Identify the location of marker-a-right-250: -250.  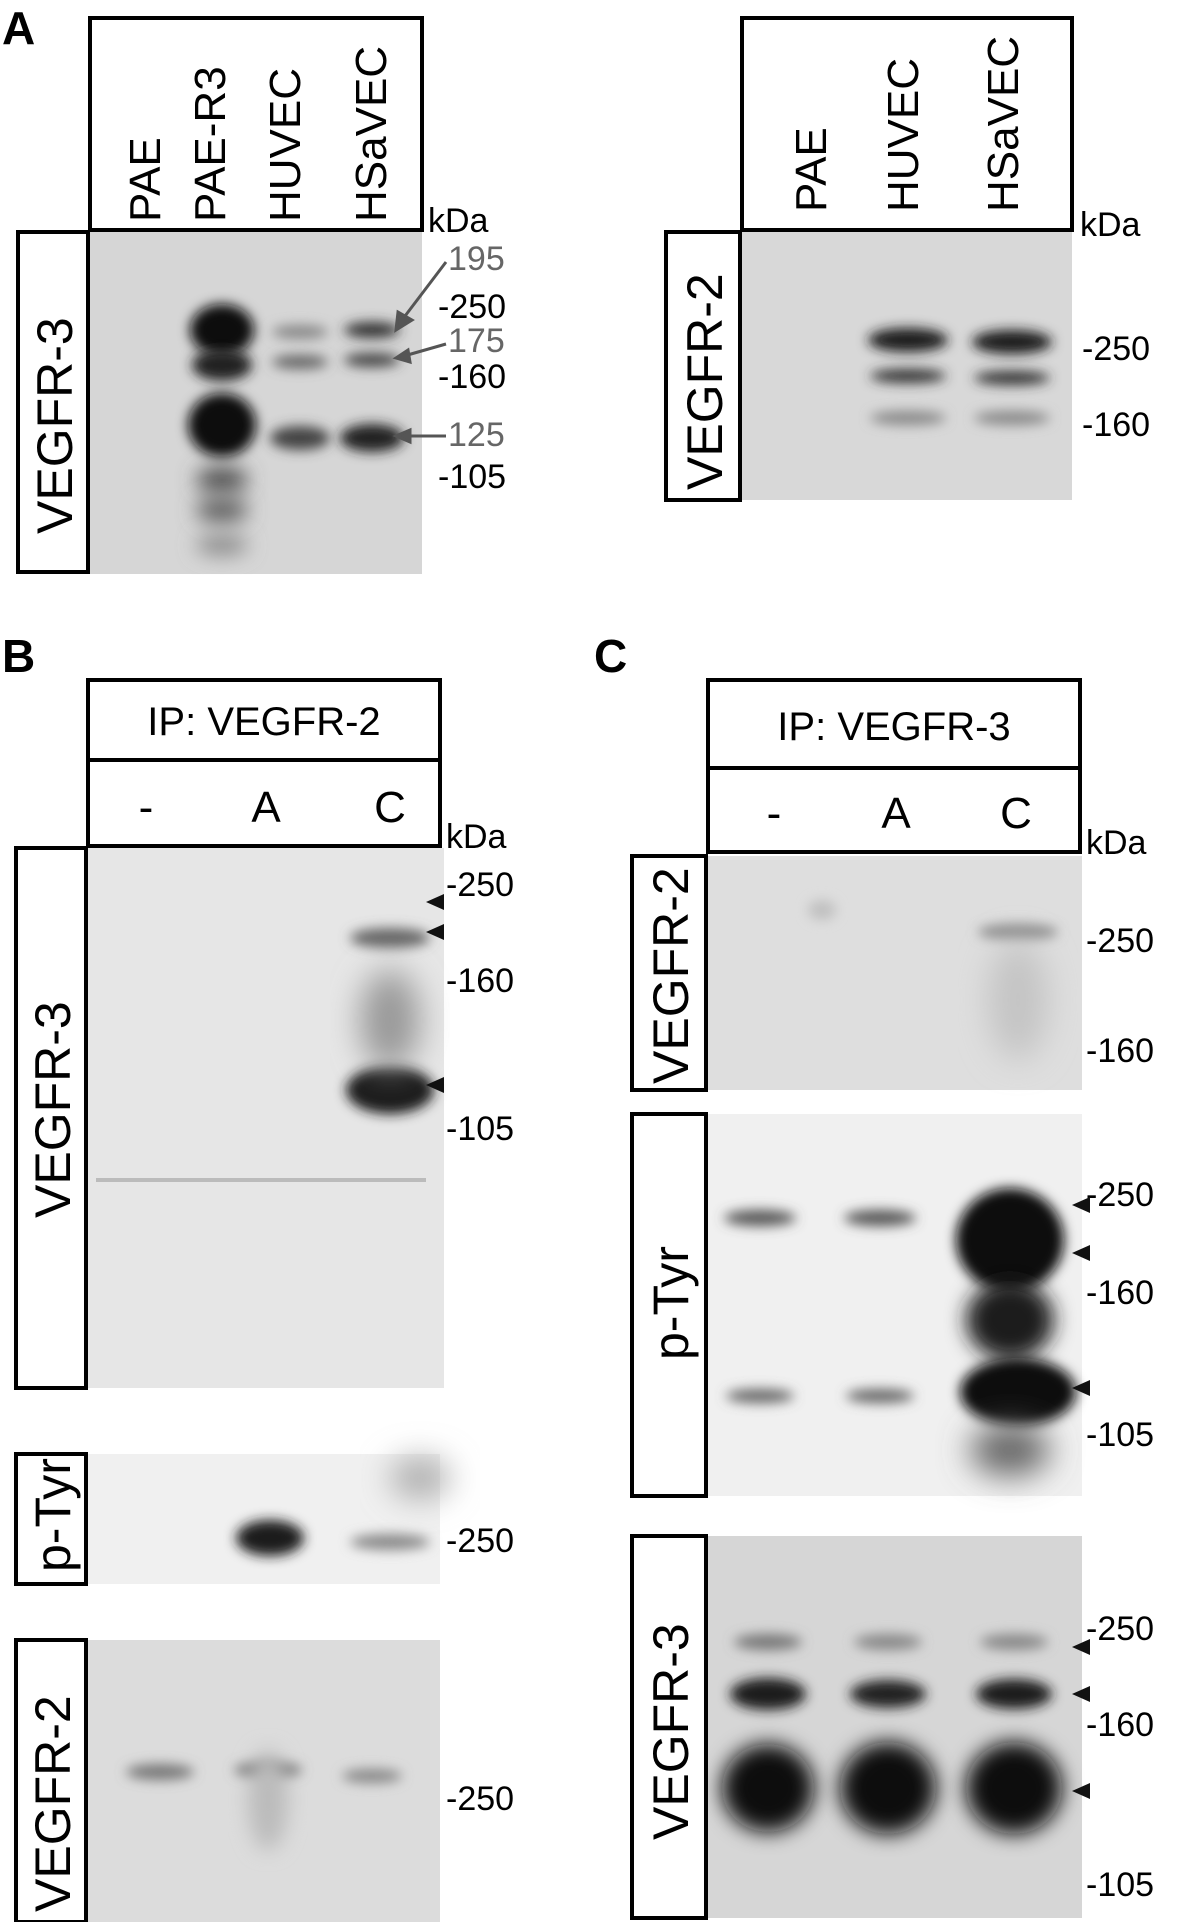
(1116, 349).